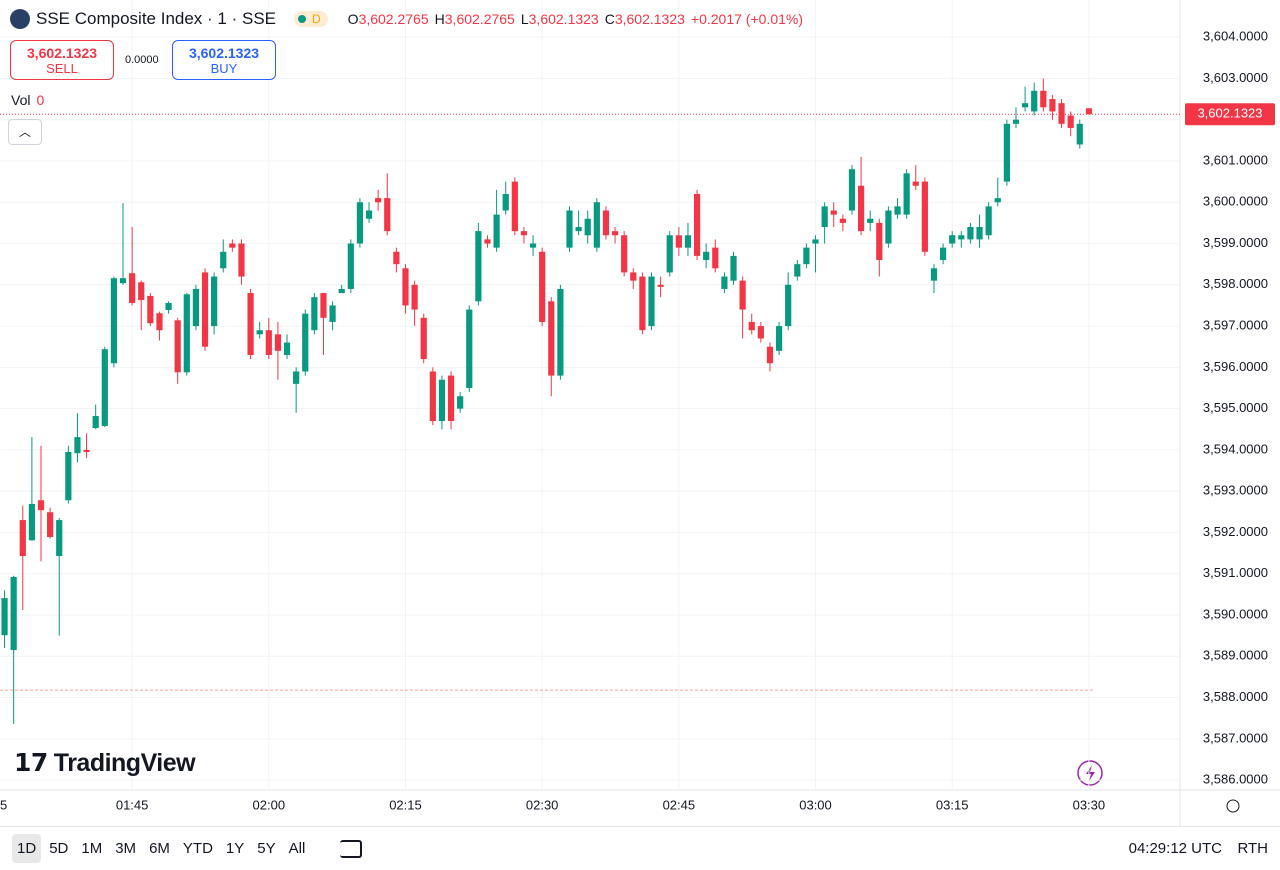 This screenshot has height=870, width=1280. I want to click on y-tick-label: 3,604.0000, so click(1235, 36).